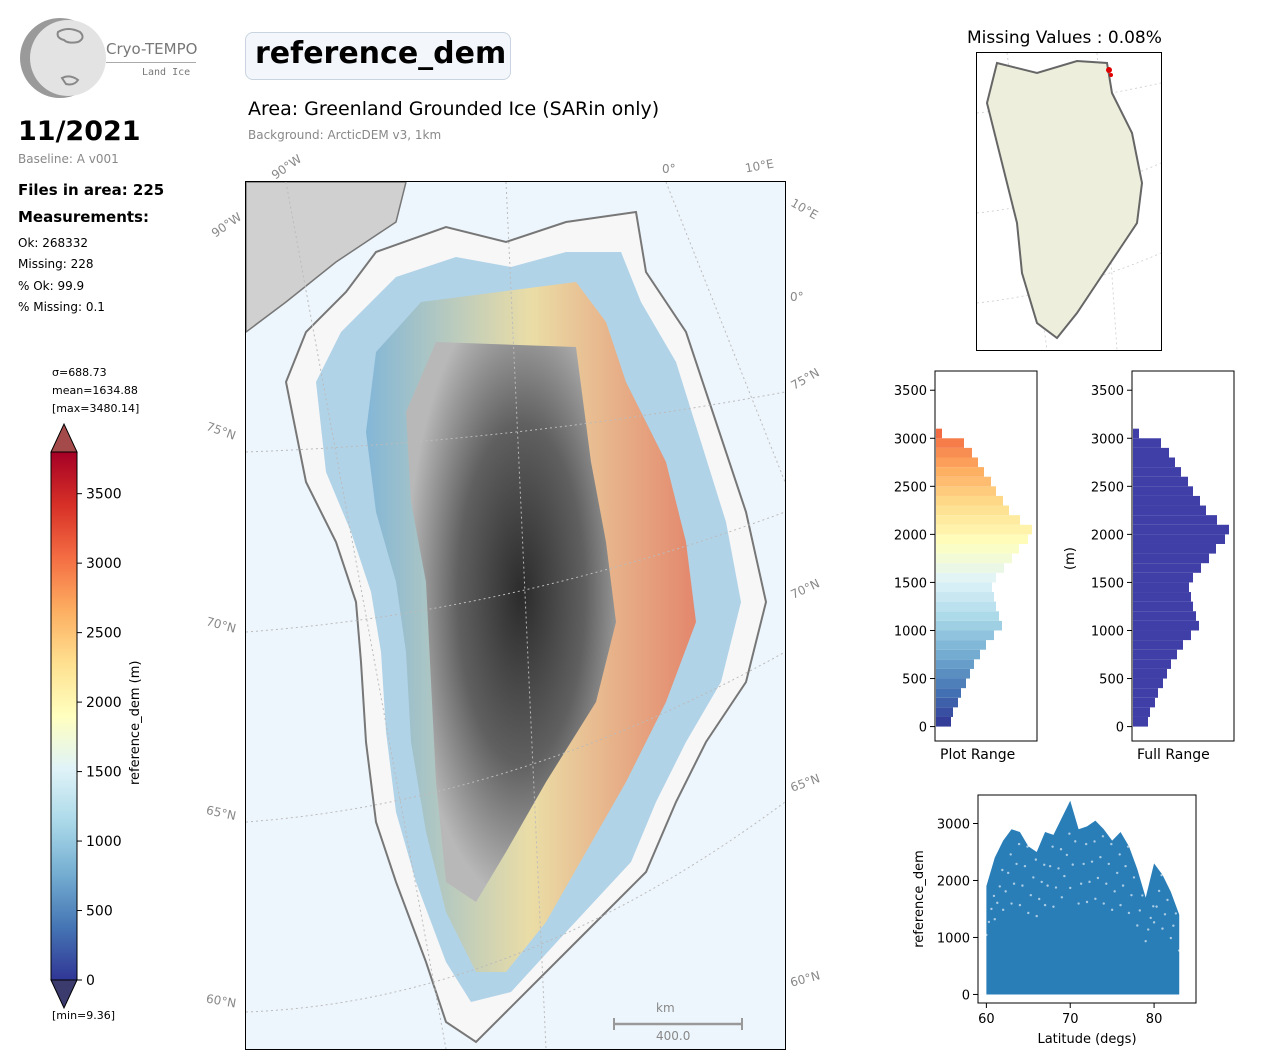 The width and height of the screenshot is (1272, 1060). I want to click on colorbar-mean: mean=1634.88, so click(95, 390).